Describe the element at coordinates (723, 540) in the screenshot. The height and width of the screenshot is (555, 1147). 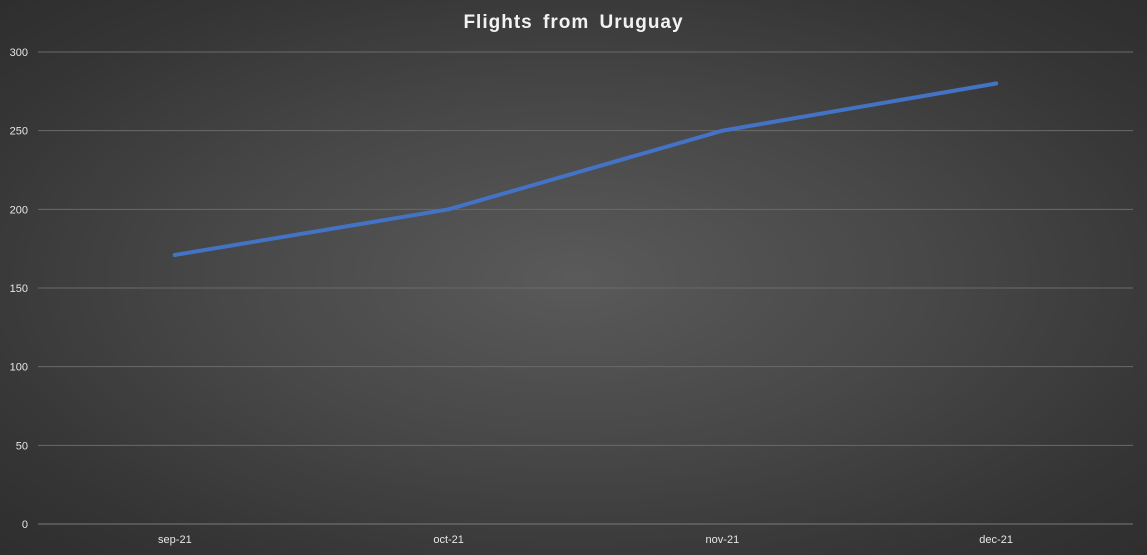
I see `x-tick-label-nov-21: nov-21` at that location.